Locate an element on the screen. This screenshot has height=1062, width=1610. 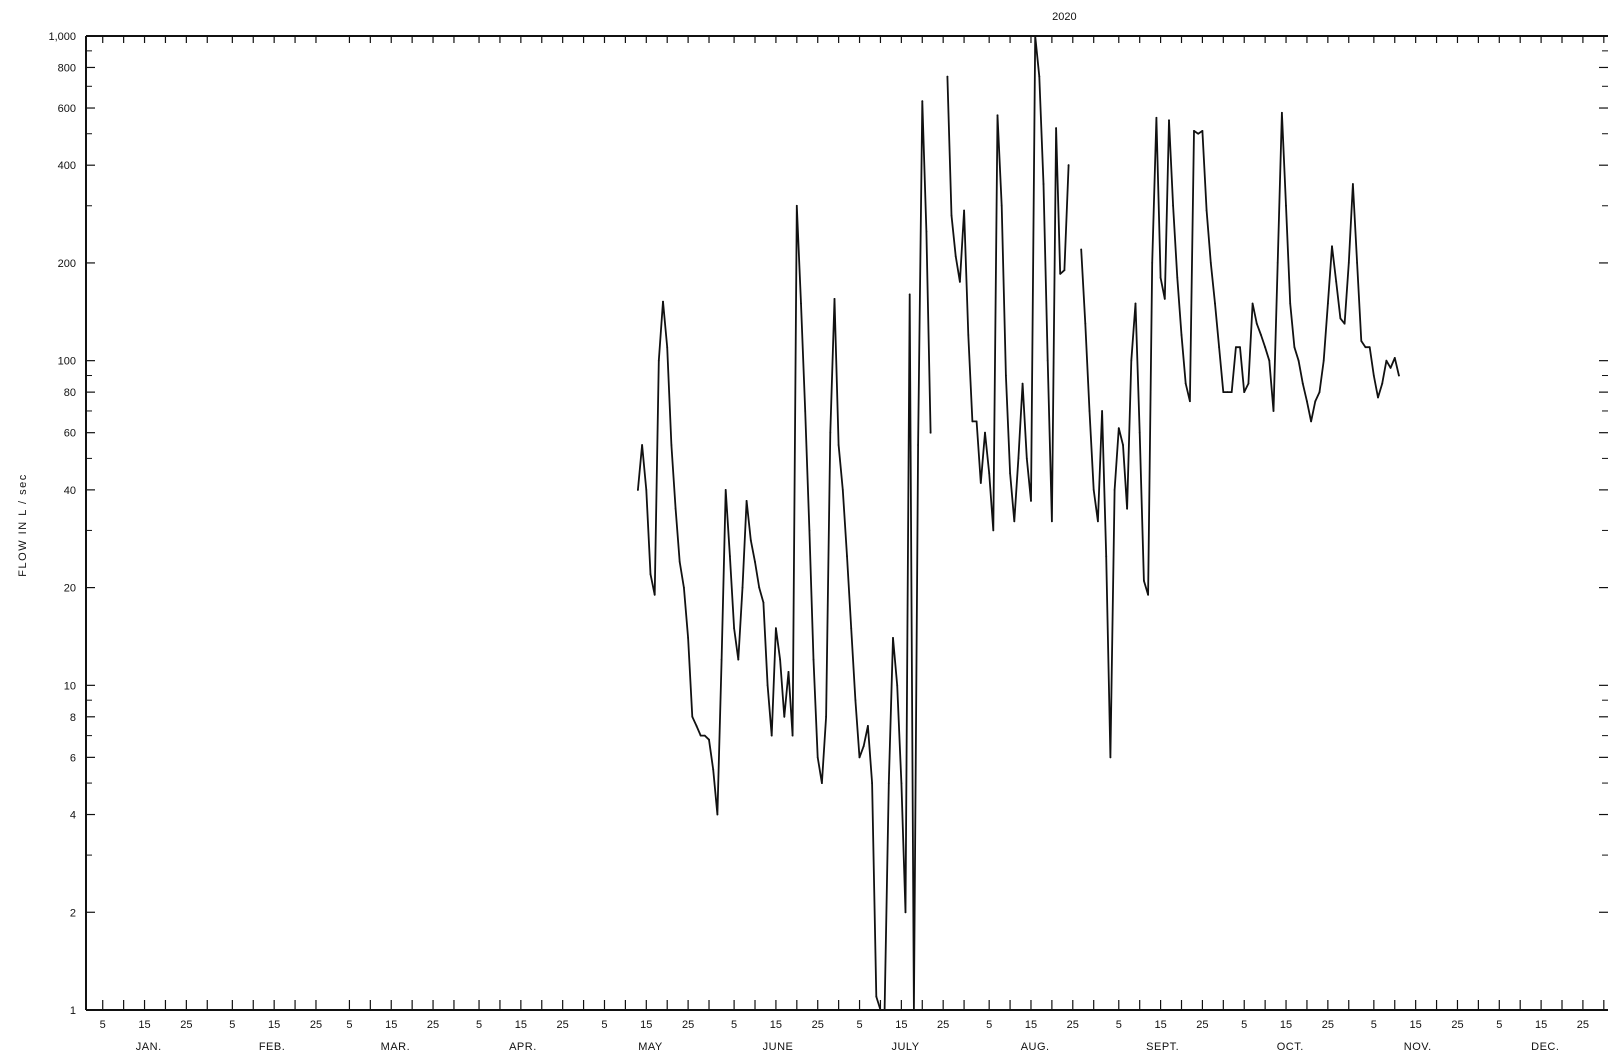
x-month-label: SEPT. is located at coordinates (1162, 1047).